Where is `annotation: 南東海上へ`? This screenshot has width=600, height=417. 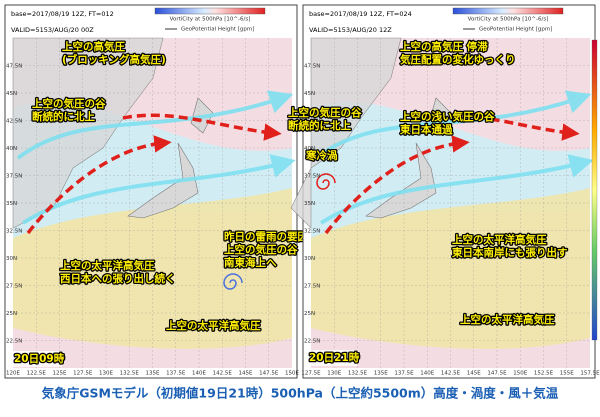
annotation: 南東海上へ is located at coordinates (250, 262).